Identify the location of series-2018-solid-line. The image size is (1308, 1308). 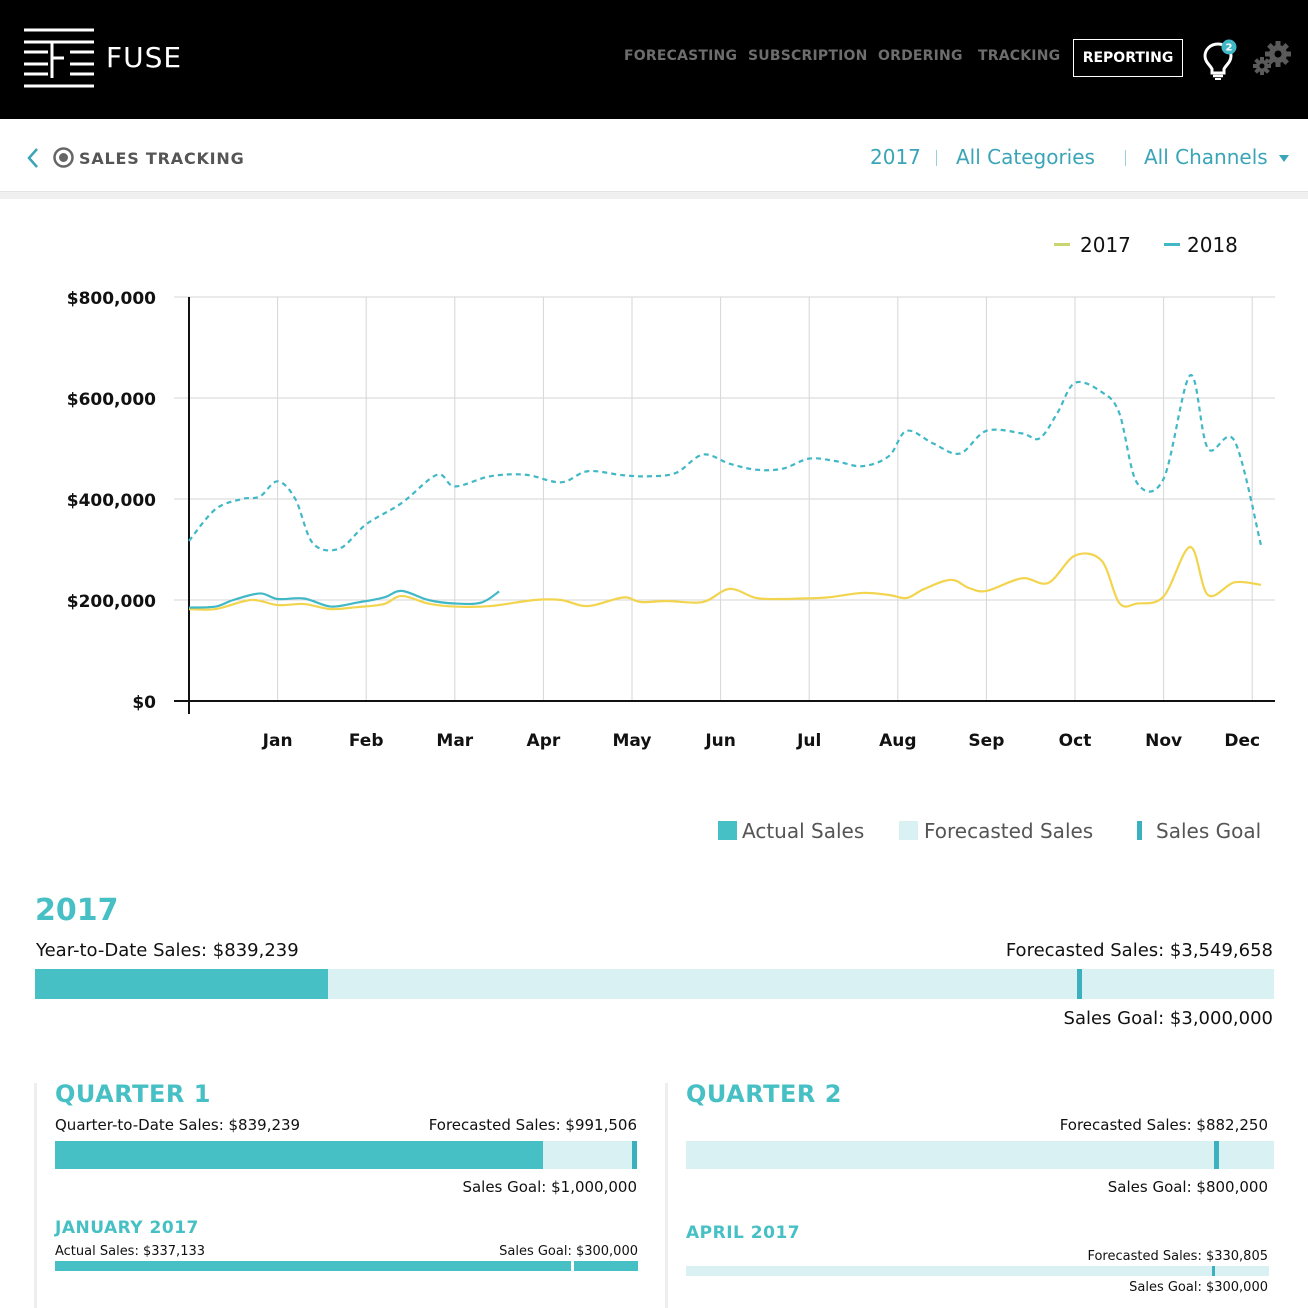
(344, 599).